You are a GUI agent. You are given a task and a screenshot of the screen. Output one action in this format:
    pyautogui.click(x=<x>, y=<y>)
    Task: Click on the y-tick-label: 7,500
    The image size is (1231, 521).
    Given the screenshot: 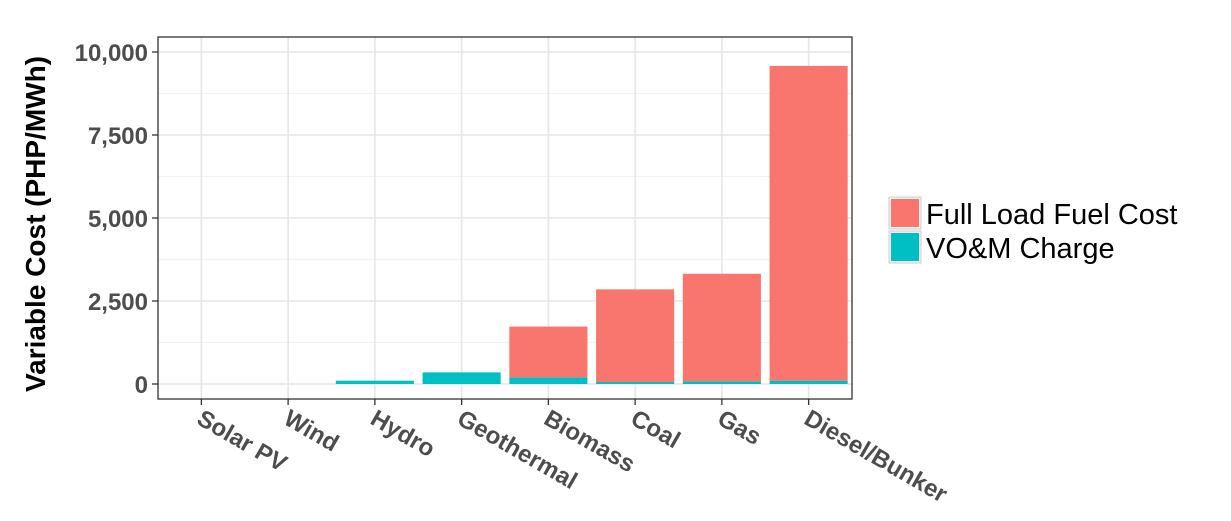 What is the action you would take?
    pyautogui.click(x=118, y=136)
    